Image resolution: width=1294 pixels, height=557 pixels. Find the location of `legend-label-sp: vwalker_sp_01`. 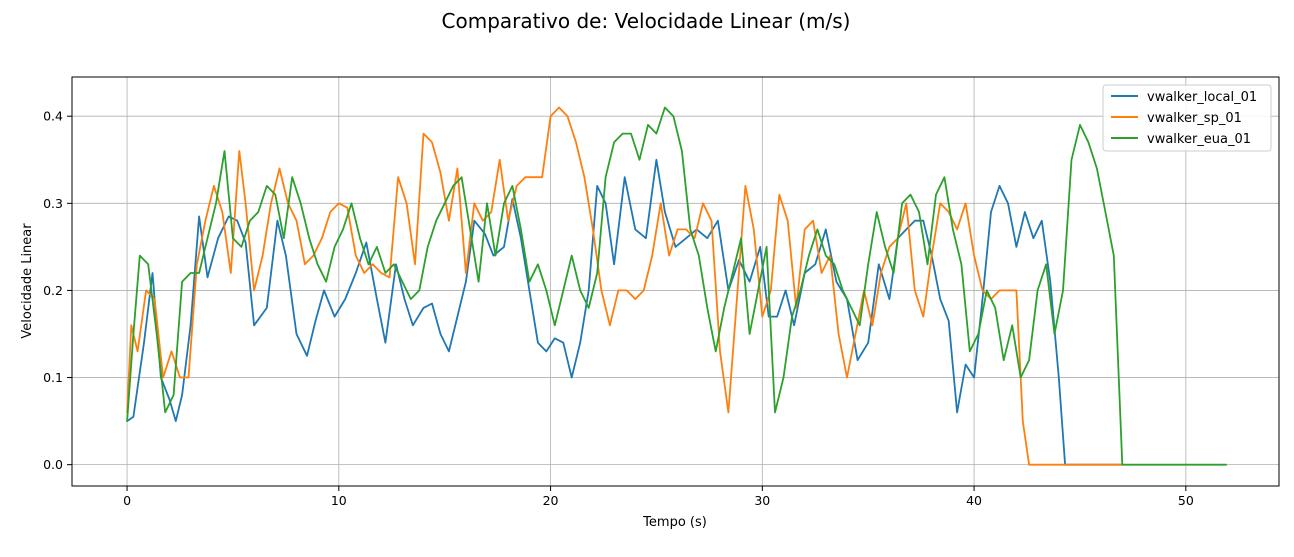

legend-label-sp: vwalker_sp_01 is located at coordinates (1194, 118).